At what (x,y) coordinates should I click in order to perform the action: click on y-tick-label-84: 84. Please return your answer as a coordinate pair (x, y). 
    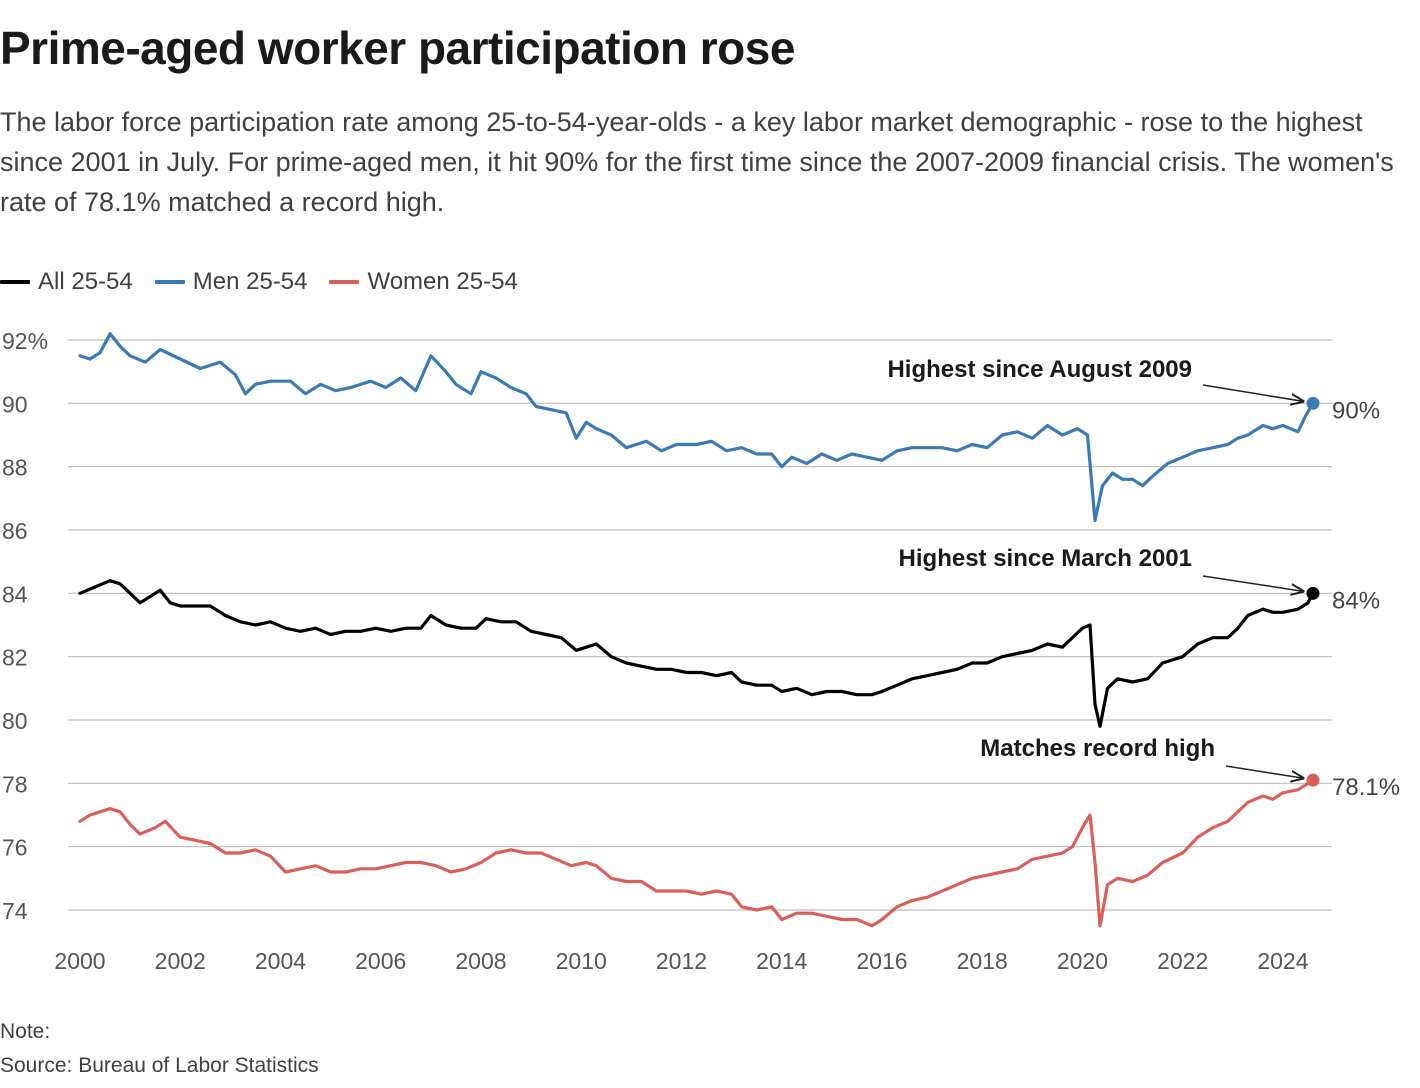
    Looking at the image, I should click on (15, 594).